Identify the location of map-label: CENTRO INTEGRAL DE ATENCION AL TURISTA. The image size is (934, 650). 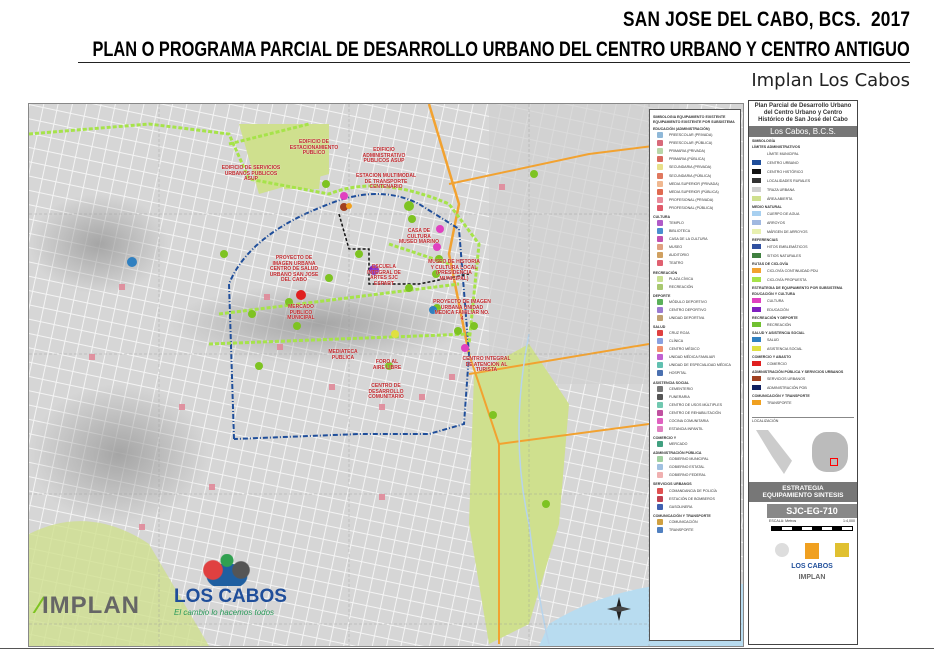
(486, 364).